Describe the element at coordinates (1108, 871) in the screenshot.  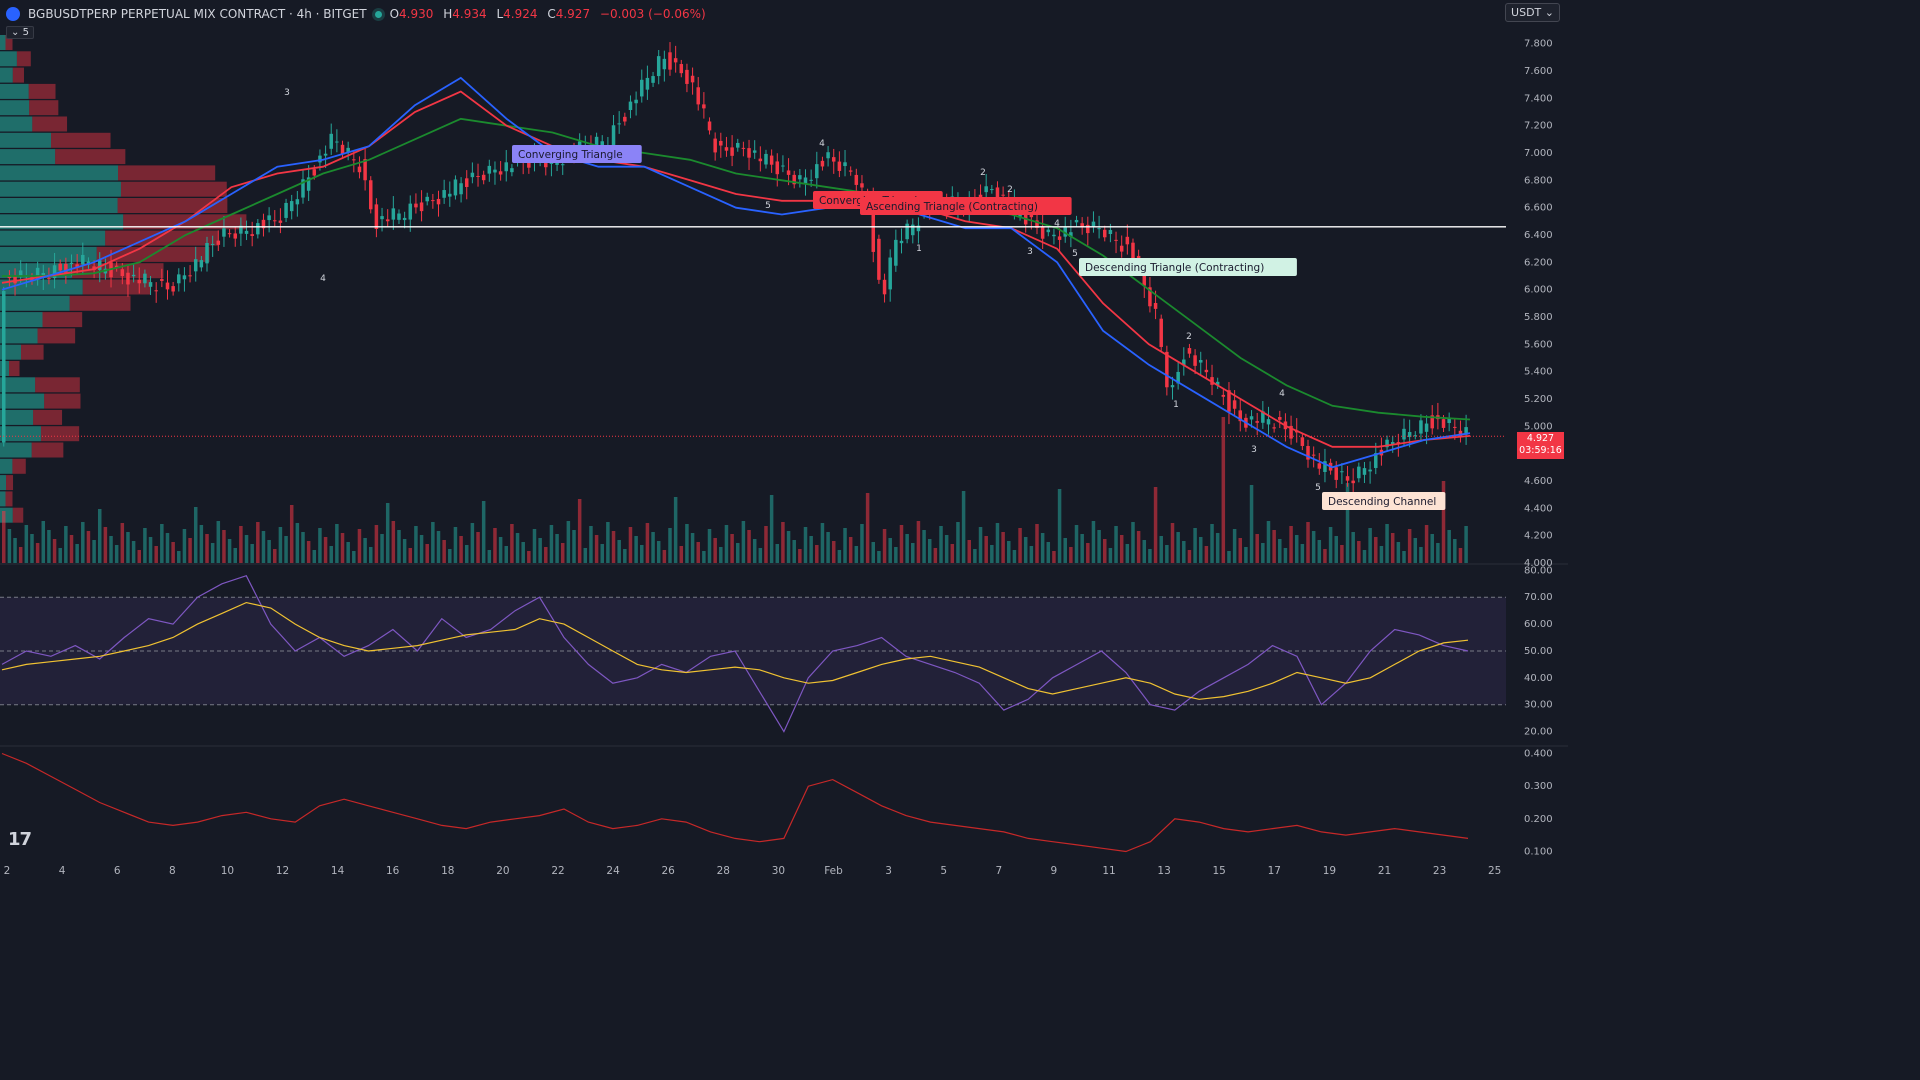
I see `time-axis-label: 11` at that location.